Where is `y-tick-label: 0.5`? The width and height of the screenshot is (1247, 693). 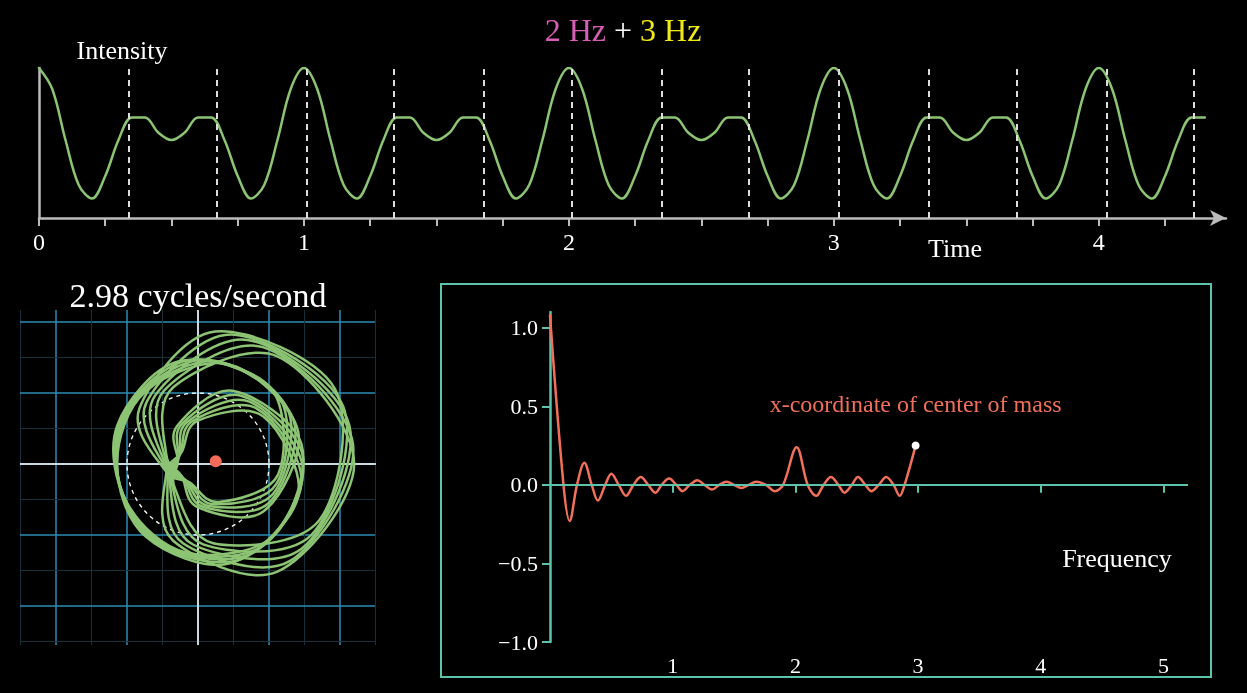
y-tick-label: 0.5 is located at coordinates (524, 406).